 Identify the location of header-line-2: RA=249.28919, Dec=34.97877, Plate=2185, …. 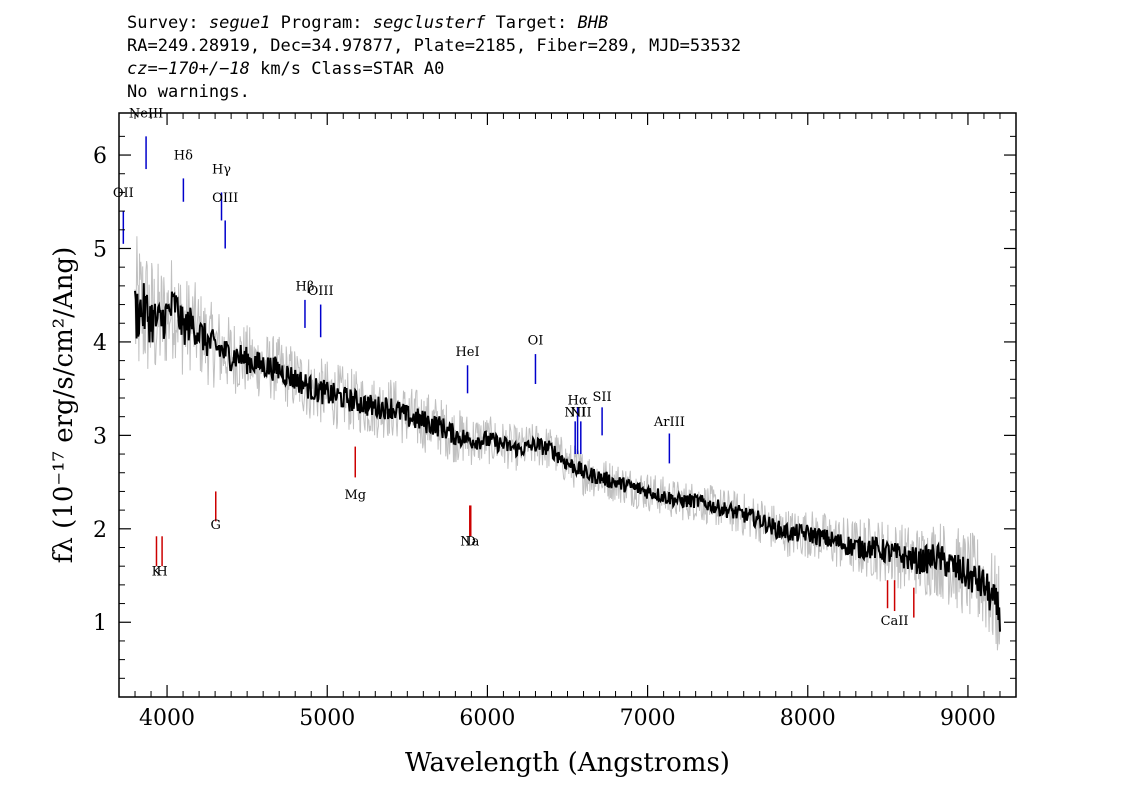
(434, 46).